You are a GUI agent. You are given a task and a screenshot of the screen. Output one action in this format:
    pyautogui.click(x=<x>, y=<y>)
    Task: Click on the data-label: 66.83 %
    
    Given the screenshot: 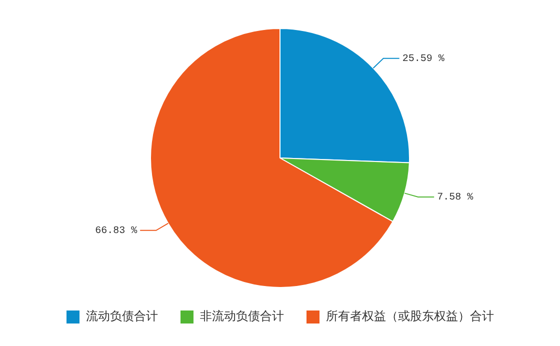 What is the action you would take?
    pyautogui.click(x=116, y=232)
    